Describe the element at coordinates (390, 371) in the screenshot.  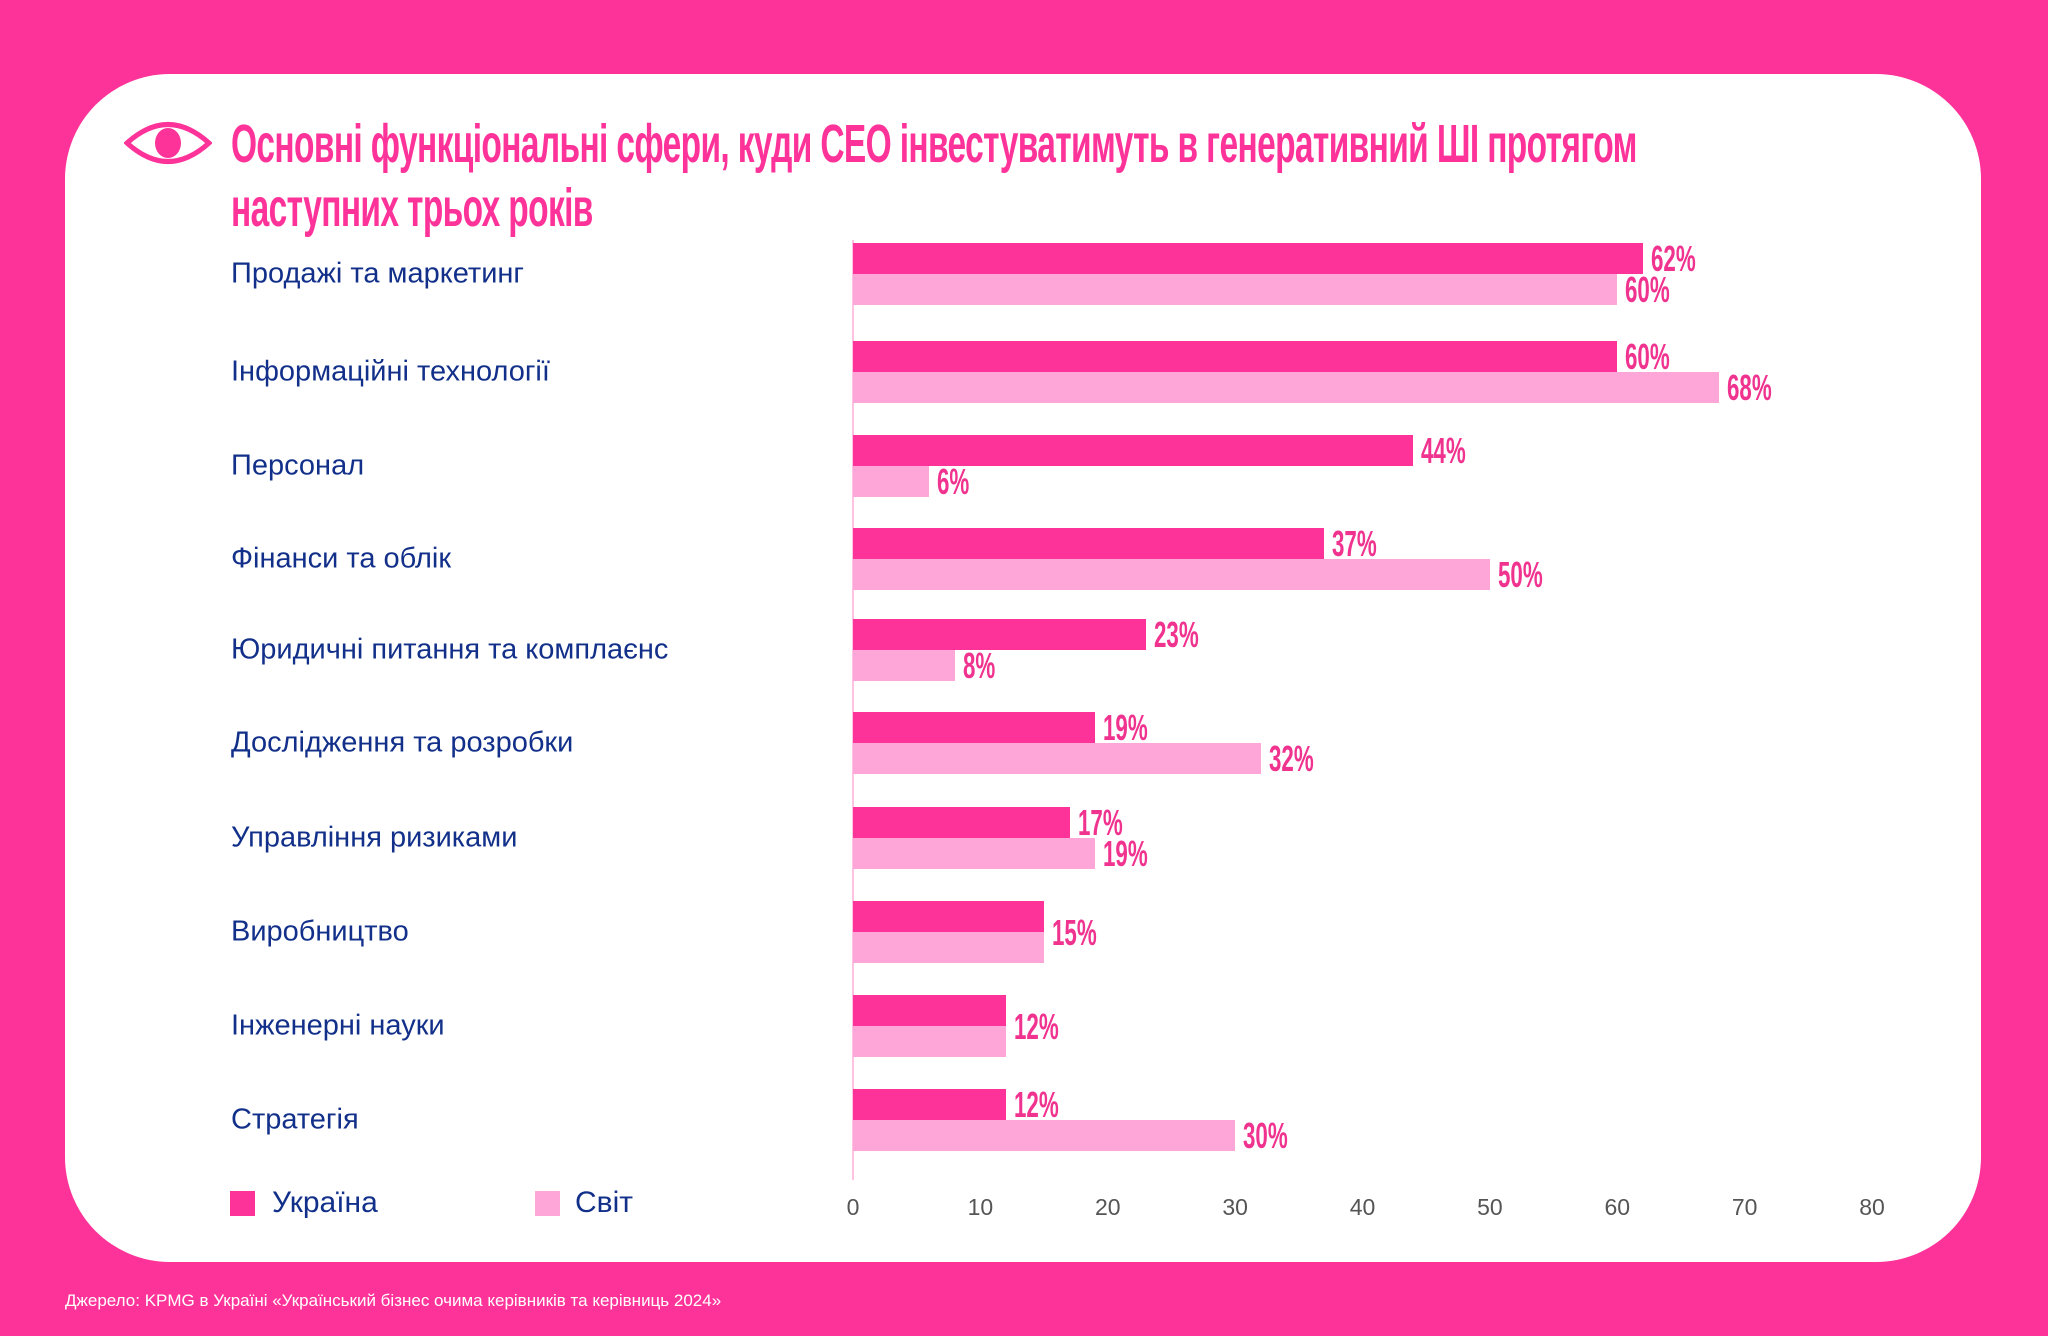
I see `category-label: Інформаційні технології` at that location.